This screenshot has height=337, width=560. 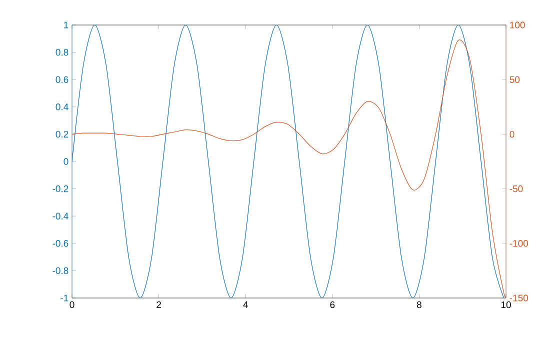 What do you see at coordinates (60, 188) in the screenshot?
I see `y-tick-label: -0.2` at bounding box center [60, 188].